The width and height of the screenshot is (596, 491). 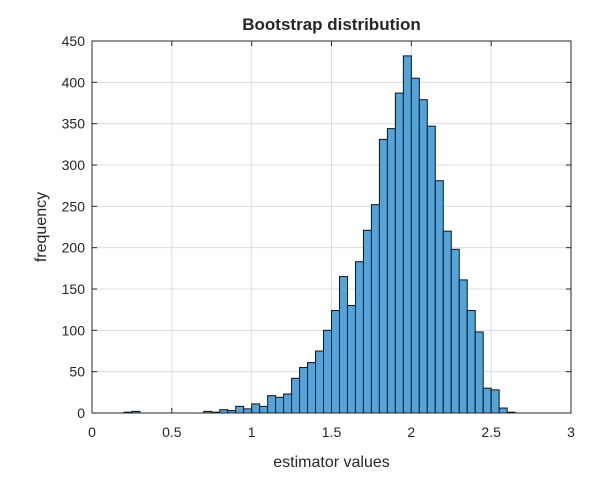 I want to click on x-axis-label: estimator values, so click(x=331, y=462).